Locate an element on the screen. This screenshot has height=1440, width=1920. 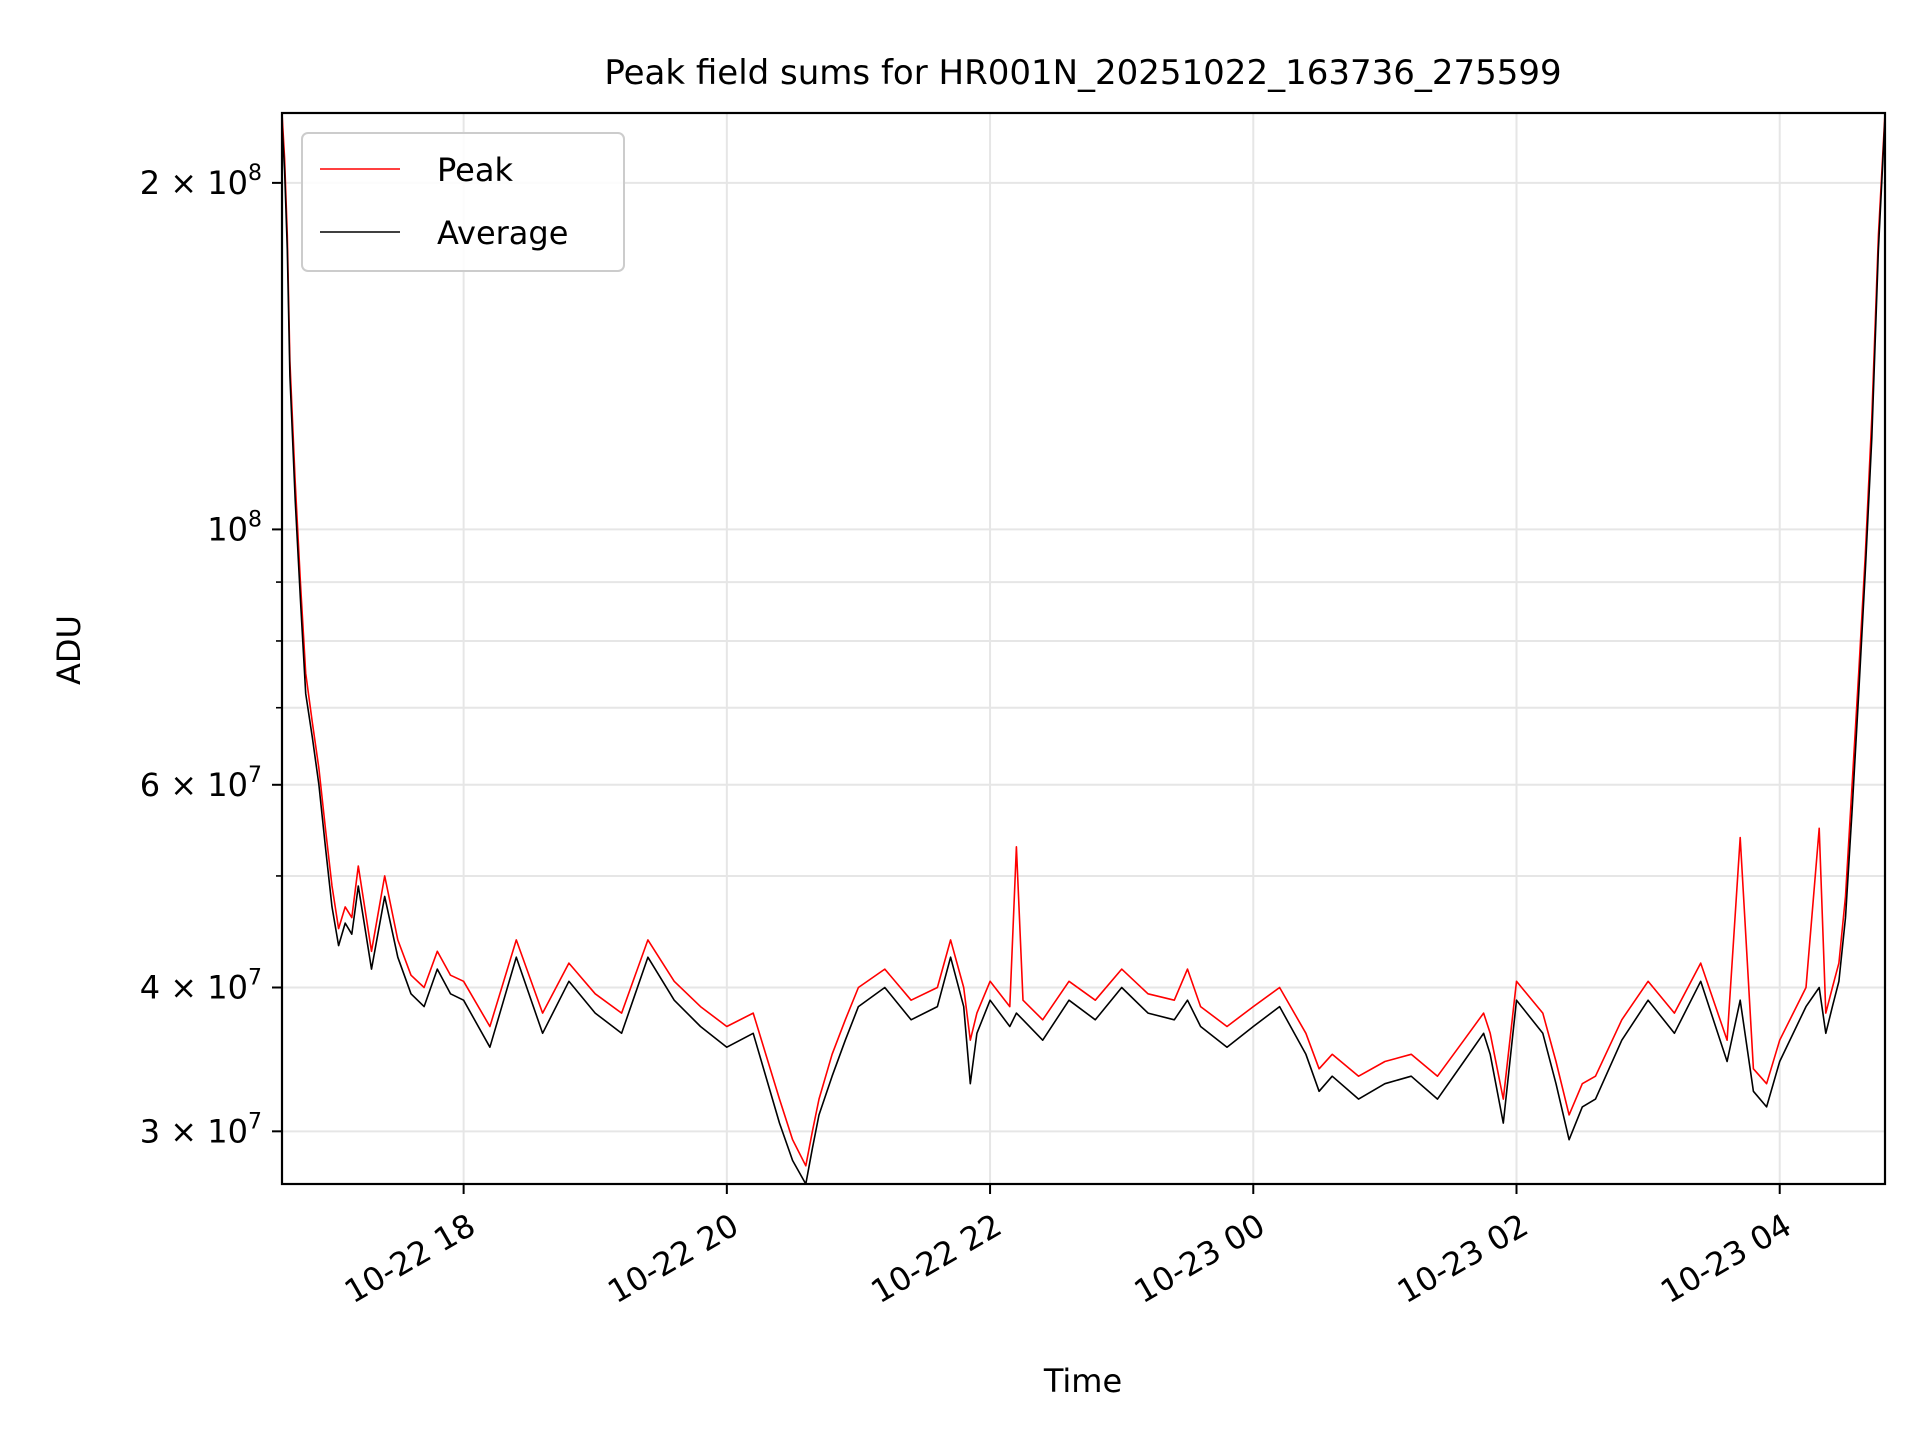
legend: Peak Average is located at coordinates (463, 202).